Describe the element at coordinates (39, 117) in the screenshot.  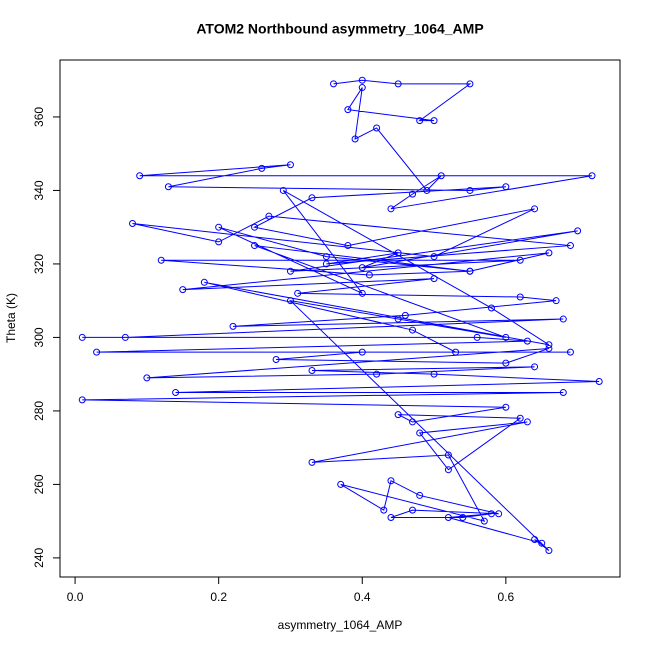
I see `y-tick-label: 360` at that location.